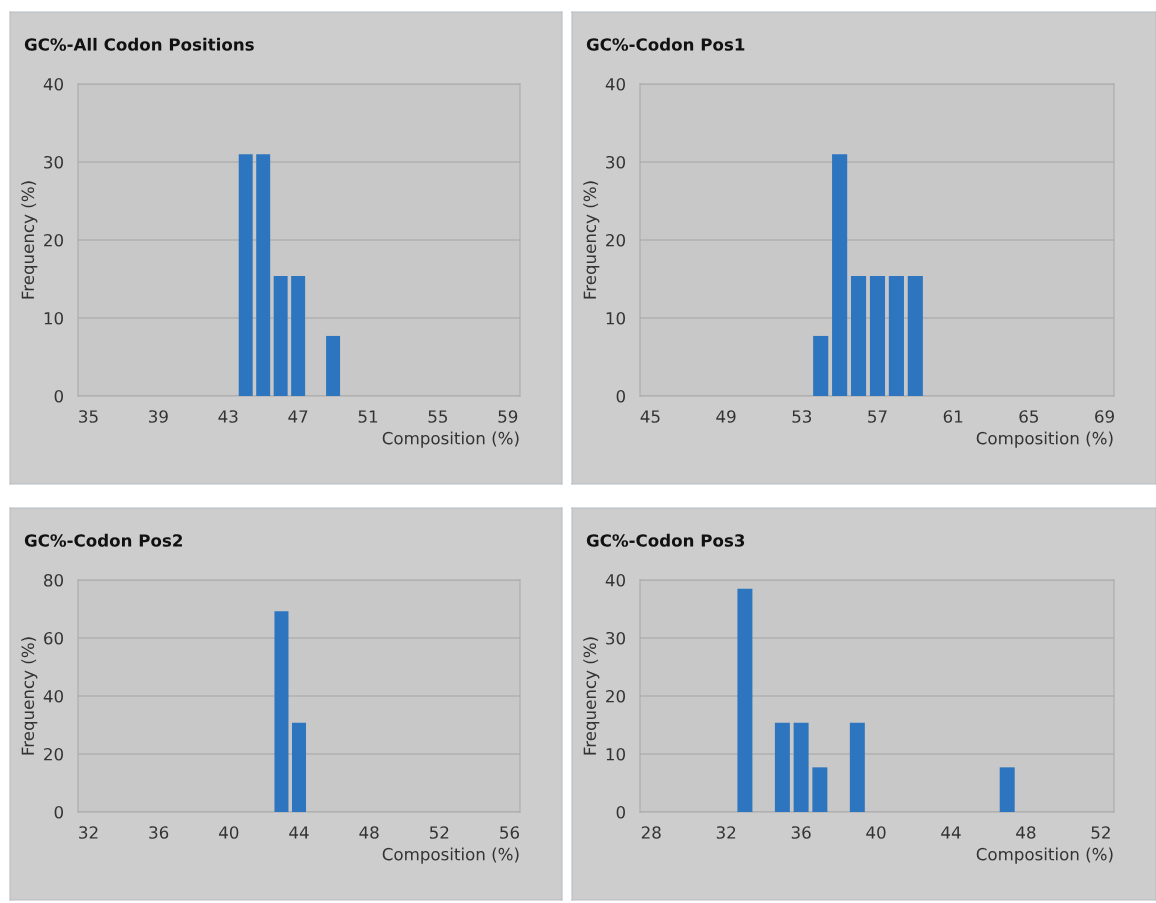  I want to click on chart-title: GC%-All Codon Positions, so click(139, 44).